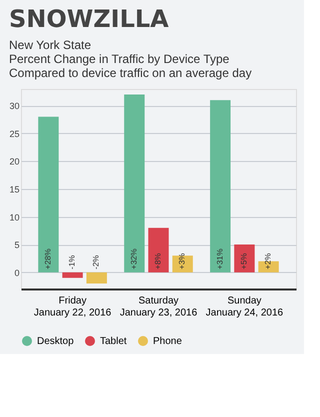  What do you see at coordinates (130, 73) in the screenshot?
I see `text: Compared to device traffic on an average day` at bounding box center [130, 73].